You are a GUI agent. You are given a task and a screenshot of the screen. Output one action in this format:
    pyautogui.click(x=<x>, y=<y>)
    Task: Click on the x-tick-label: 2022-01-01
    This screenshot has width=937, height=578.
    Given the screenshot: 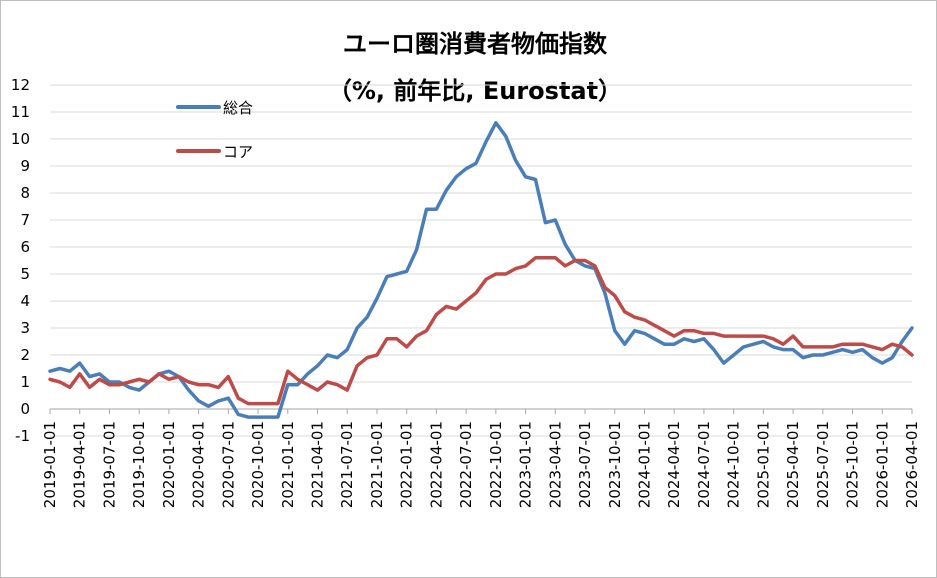 What is the action you would take?
    pyautogui.click(x=407, y=464)
    